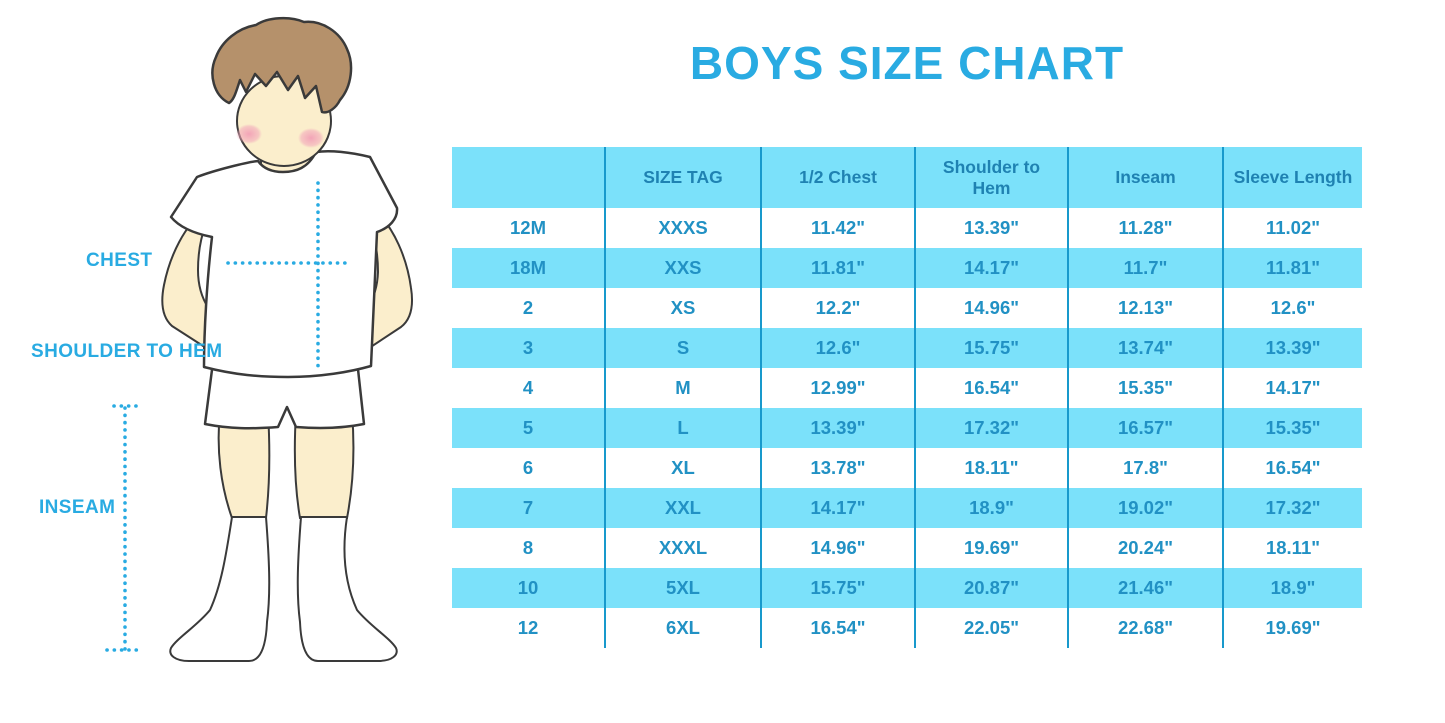 This screenshot has height=723, width=1445. Describe the element at coordinates (220, 589) in the screenshot. I see `left-sock` at that location.